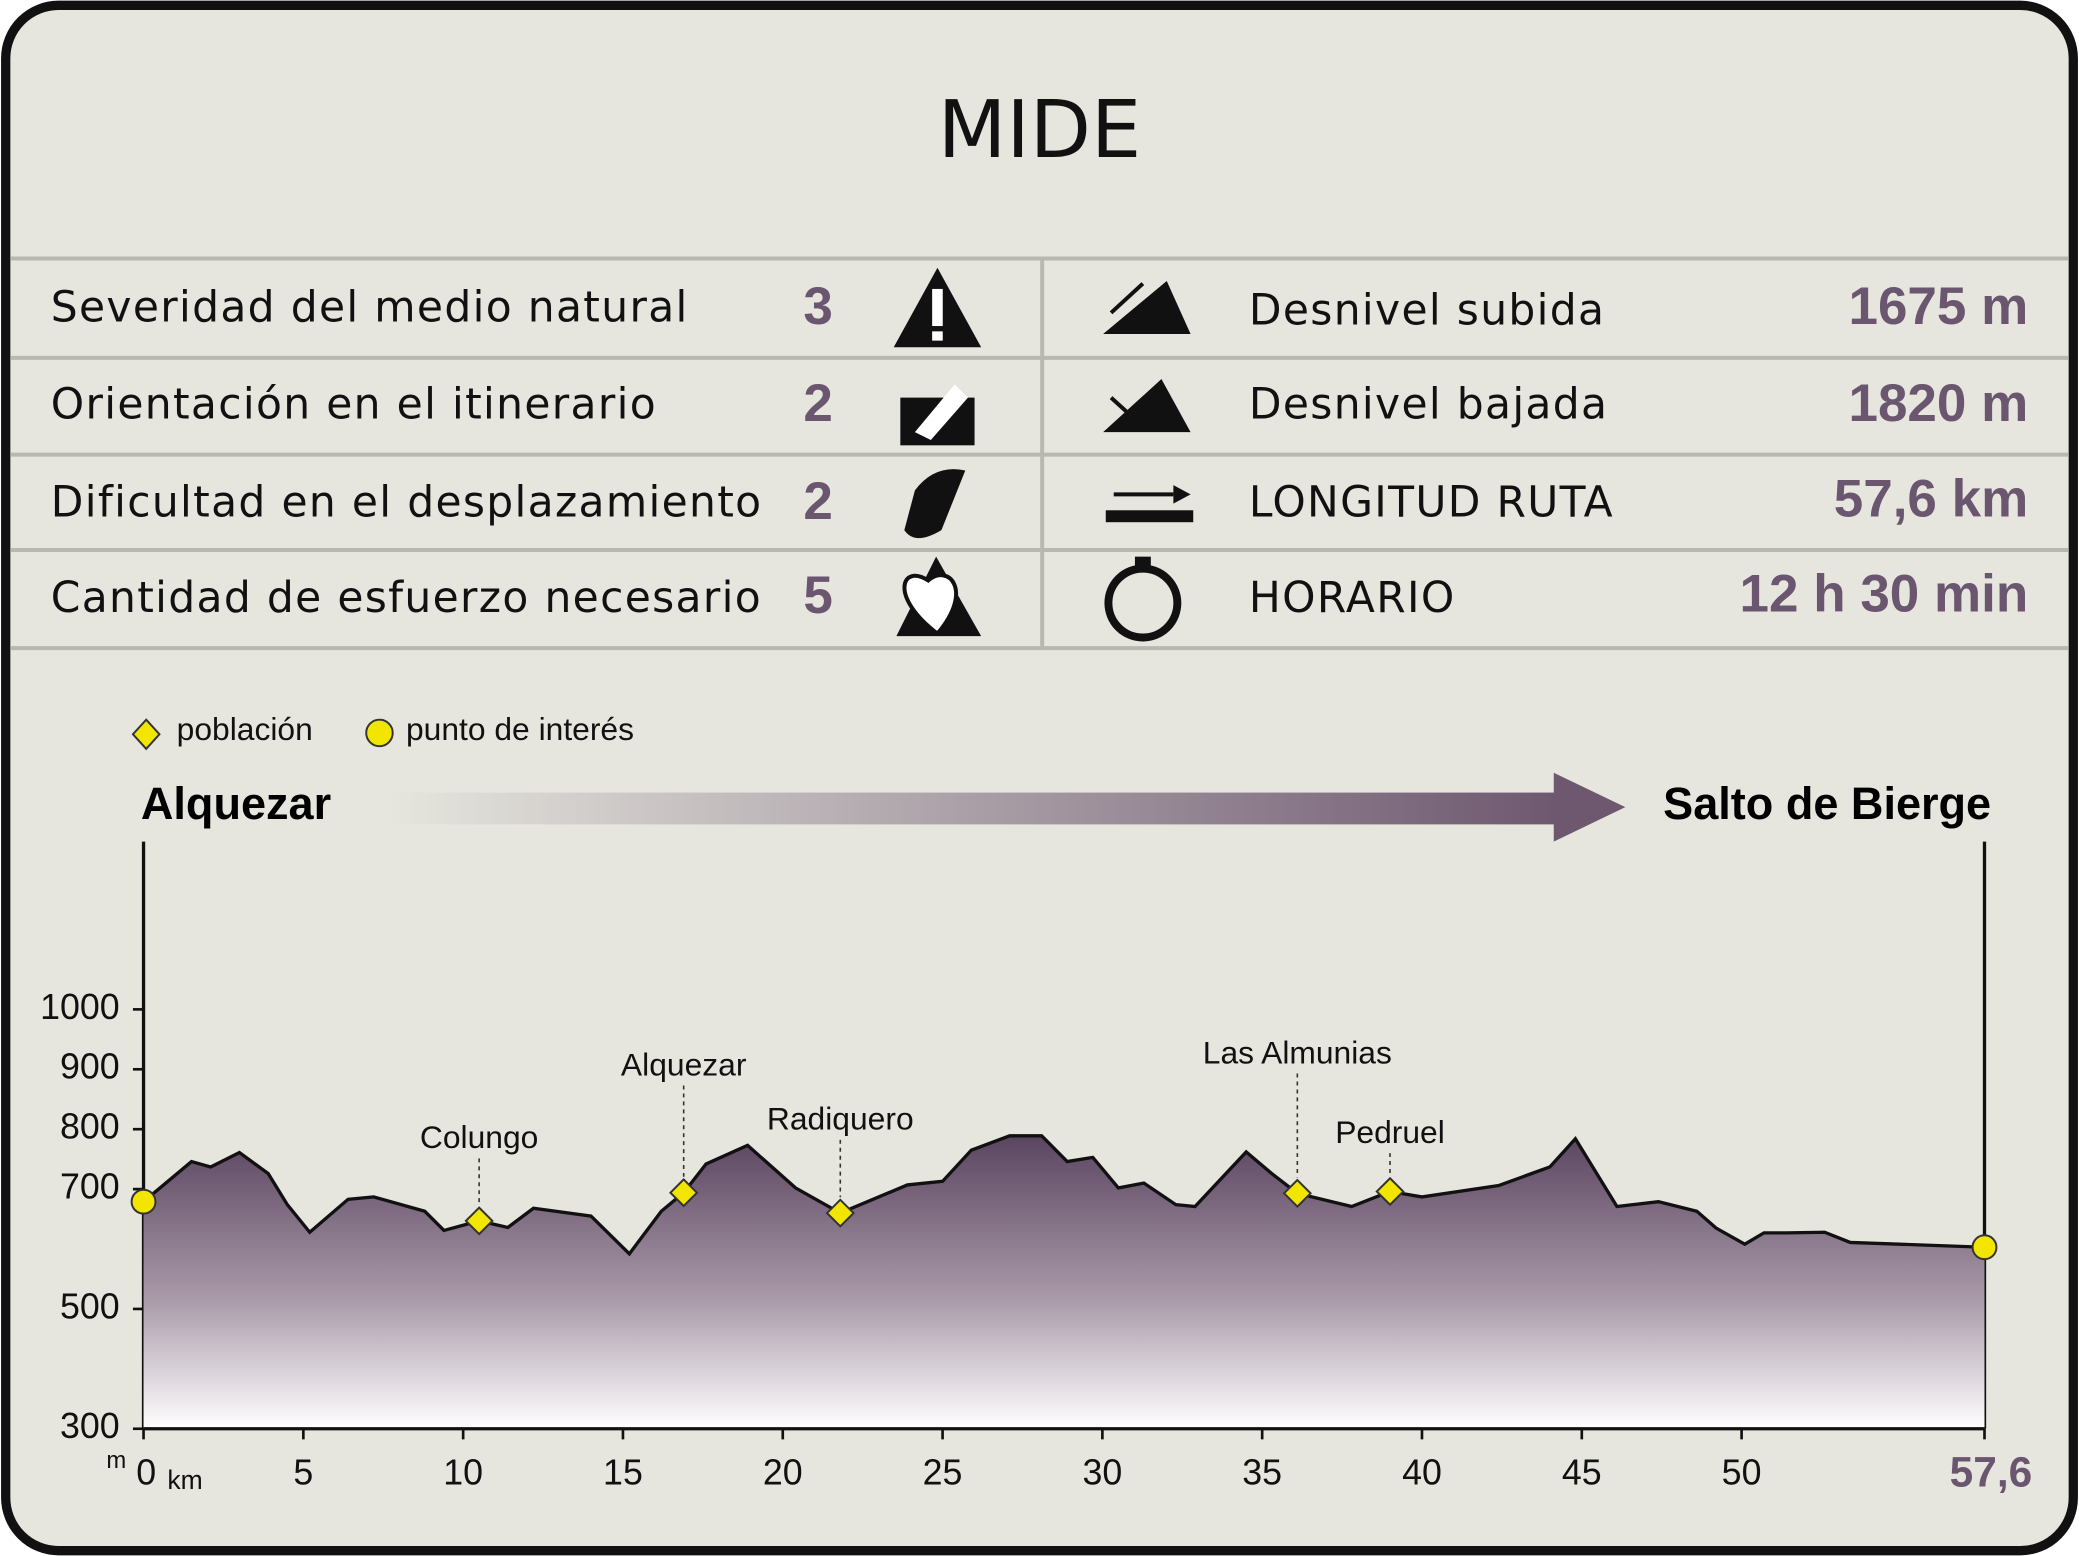 The height and width of the screenshot is (1556, 2079). Describe the element at coordinates (184, 1480) in the screenshot. I see `x-axis-label: km` at that location.